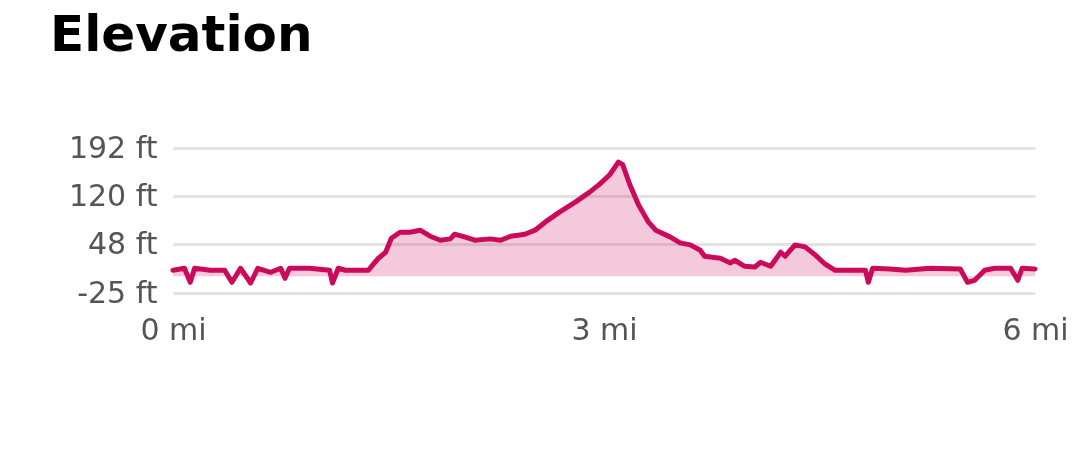 The image size is (1080, 456). What do you see at coordinates (604, 329) in the screenshot?
I see `x-tick-label: 3 mi` at bounding box center [604, 329].